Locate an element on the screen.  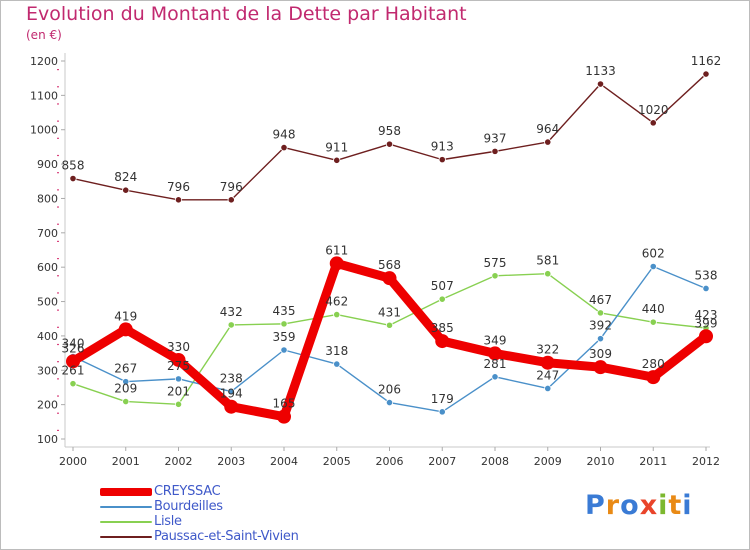
data-label-bourdeilles: 238 is located at coordinates (231, 379).